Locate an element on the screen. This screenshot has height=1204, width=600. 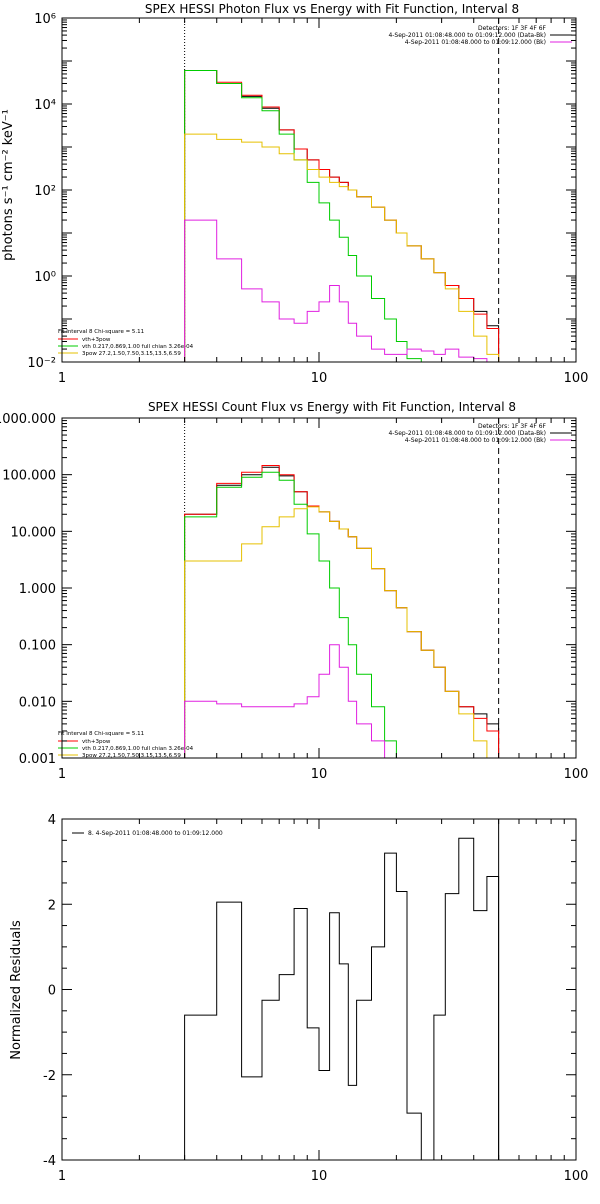
y-tick-label: 10⁶ is located at coordinates (45, 19).